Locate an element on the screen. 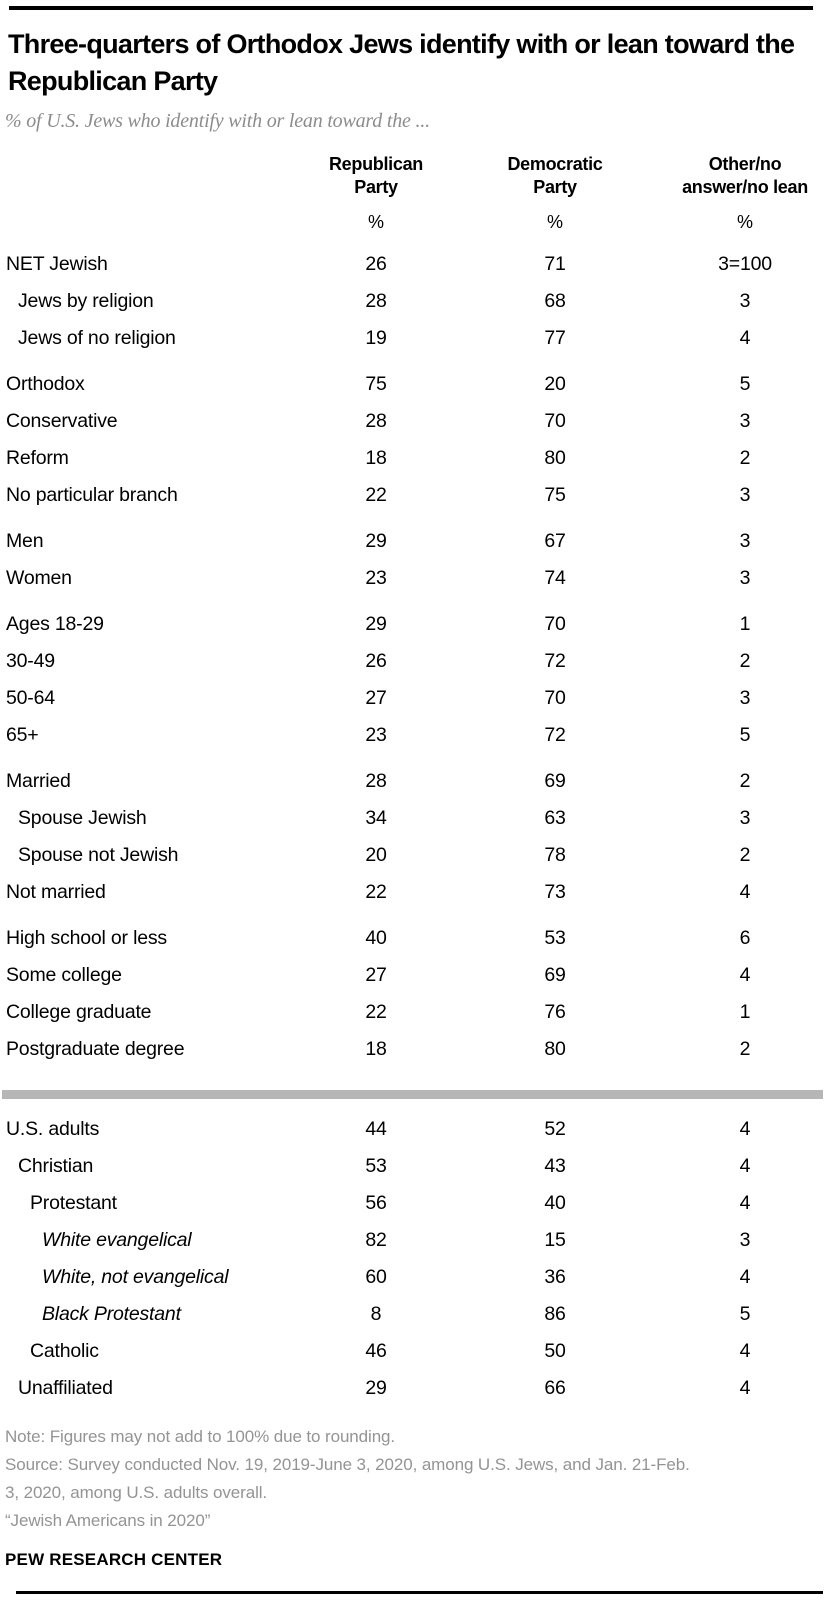 The image size is (840, 1602). table-row: Catholic 46 50 4 is located at coordinates (420, 1351).